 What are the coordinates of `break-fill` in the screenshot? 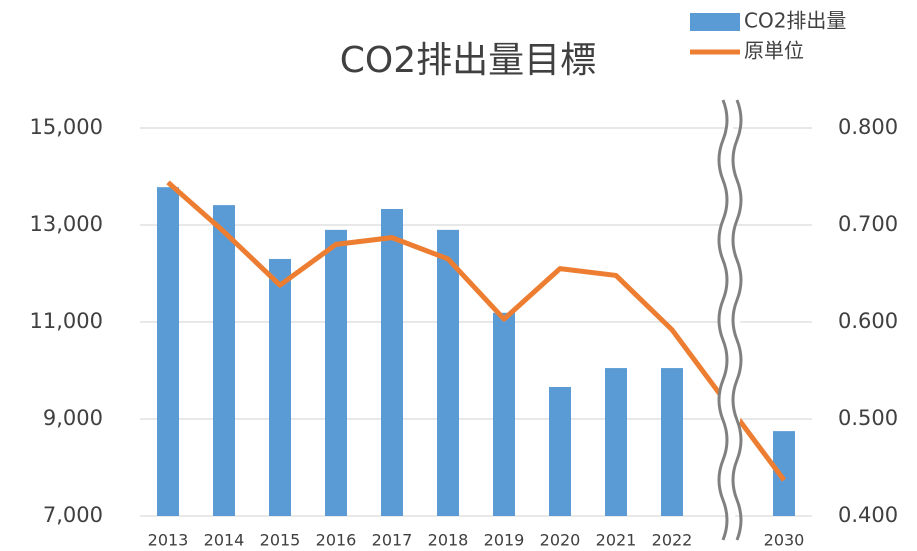 It's located at (730, 325).